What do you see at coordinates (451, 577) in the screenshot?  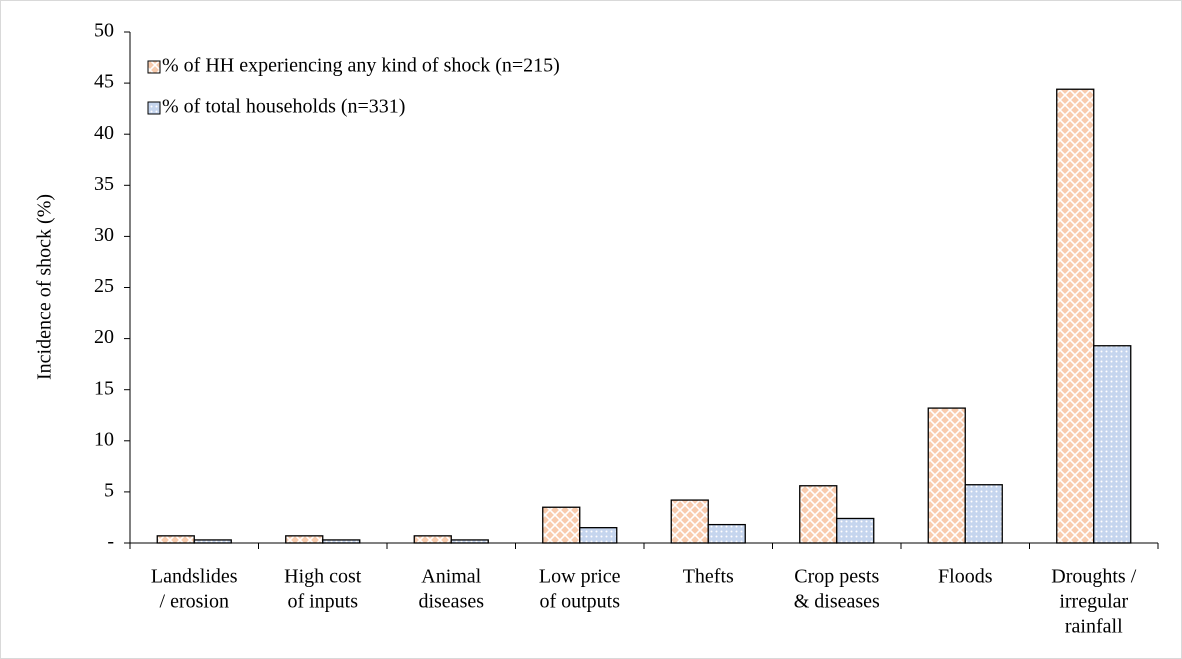 I see `x-tick-label: Animal` at bounding box center [451, 577].